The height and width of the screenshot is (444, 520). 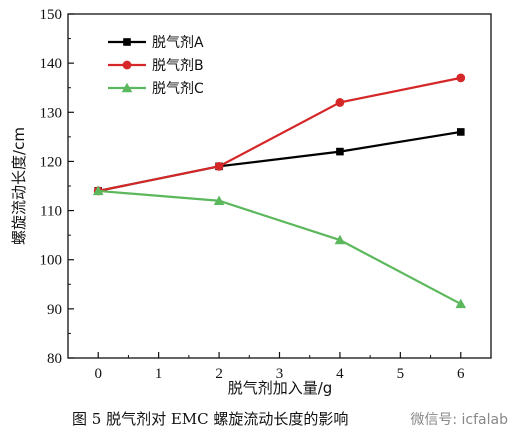 What do you see at coordinates (51, 64) in the screenshot?
I see `y-tick-label: 140` at bounding box center [51, 64].